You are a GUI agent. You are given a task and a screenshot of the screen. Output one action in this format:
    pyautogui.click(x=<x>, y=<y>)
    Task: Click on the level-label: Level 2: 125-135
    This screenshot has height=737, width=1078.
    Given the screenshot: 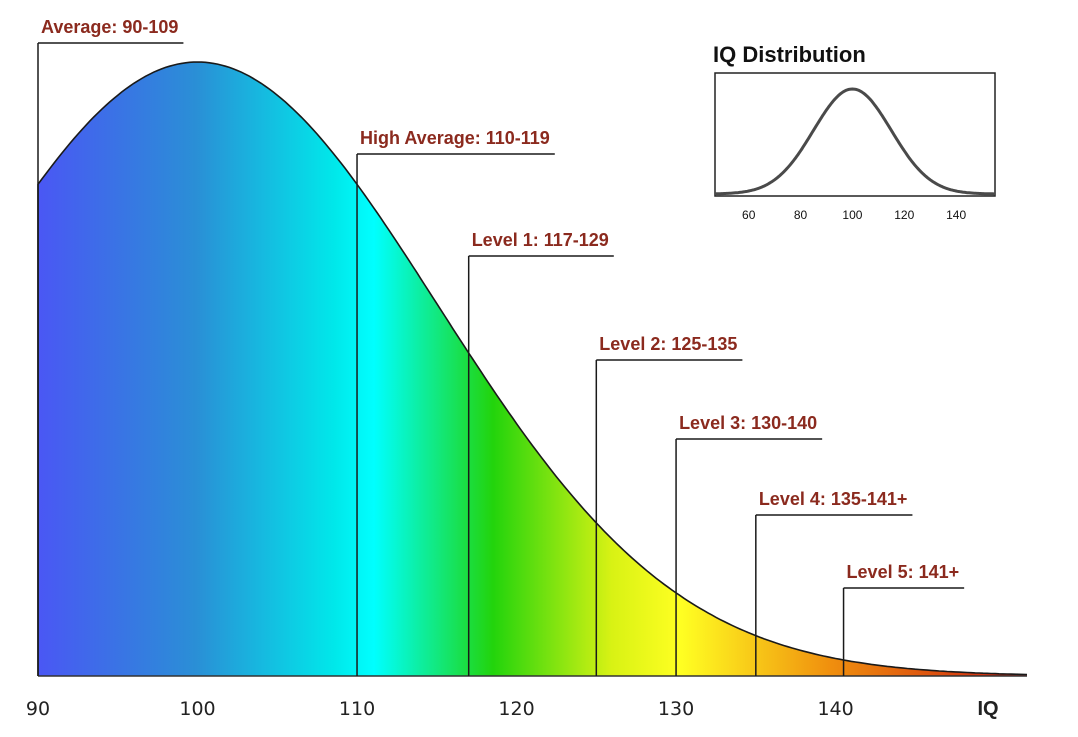 What is the action you would take?
    pyautogui.click(x=668, y=344)
    